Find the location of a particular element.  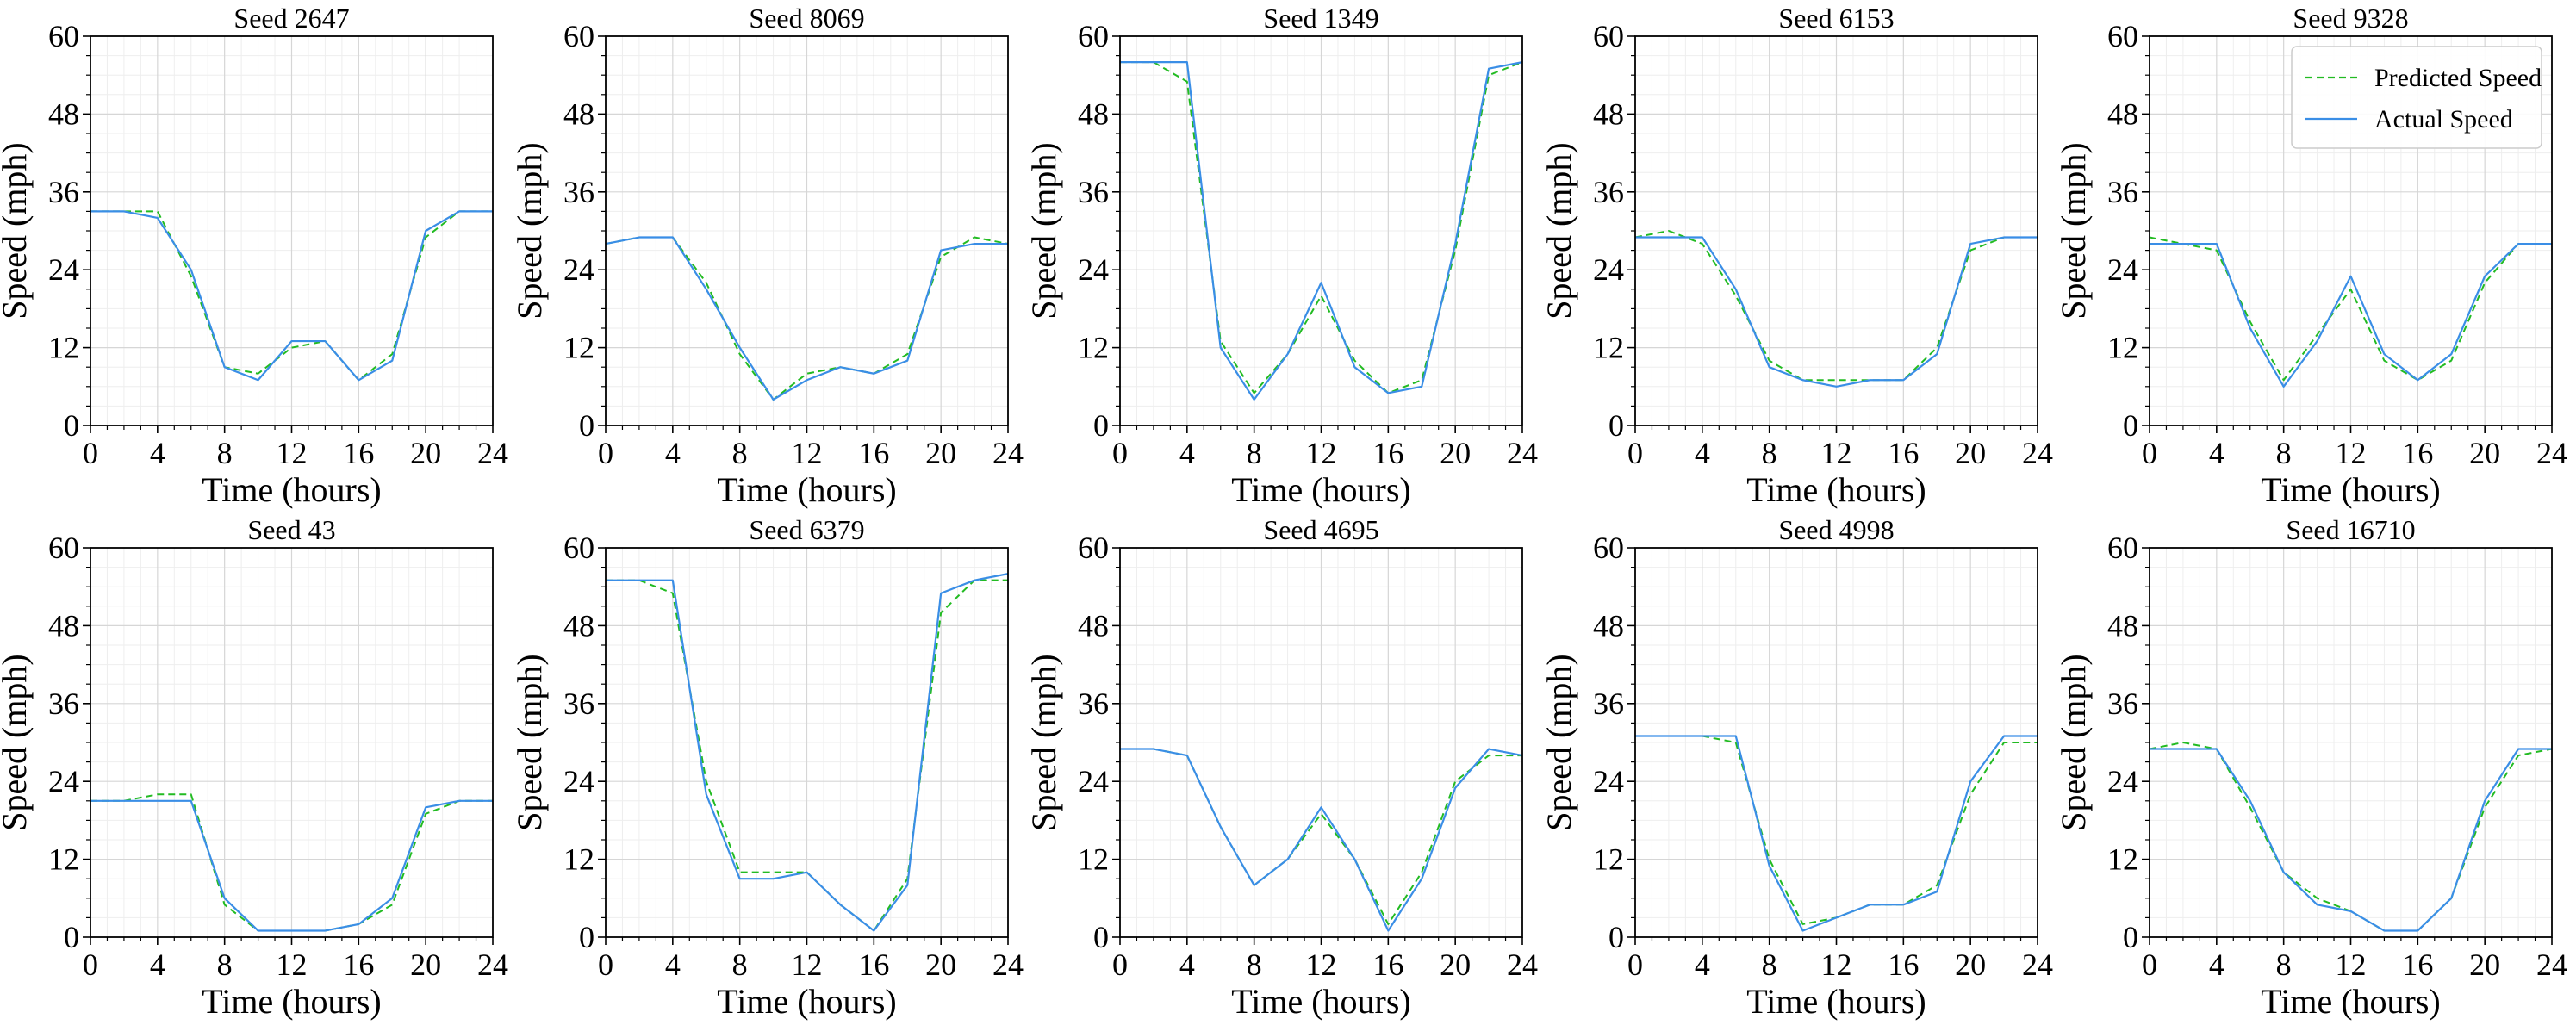

panel-title: Seed 4695 is located at coordinates (1321, 529).